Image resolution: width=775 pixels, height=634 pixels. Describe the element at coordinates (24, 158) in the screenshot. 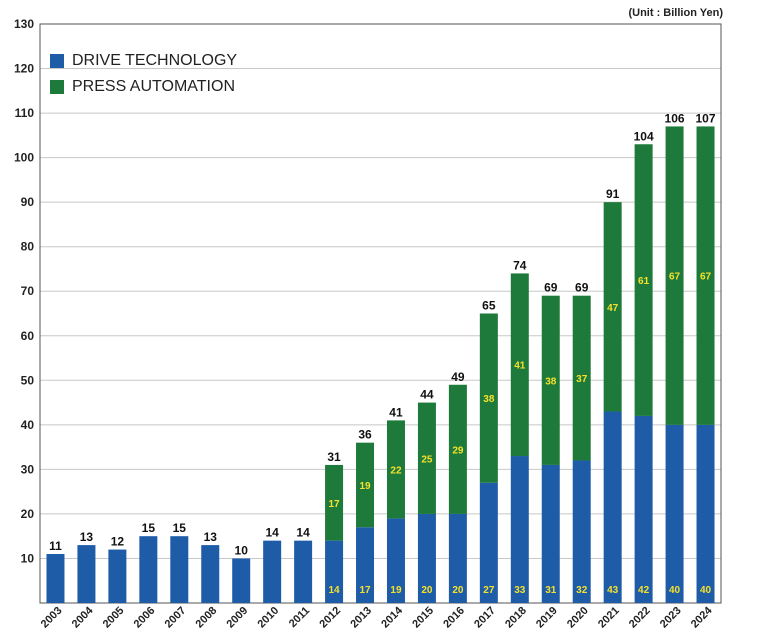

I see `y-tick-label: 100` at that location.